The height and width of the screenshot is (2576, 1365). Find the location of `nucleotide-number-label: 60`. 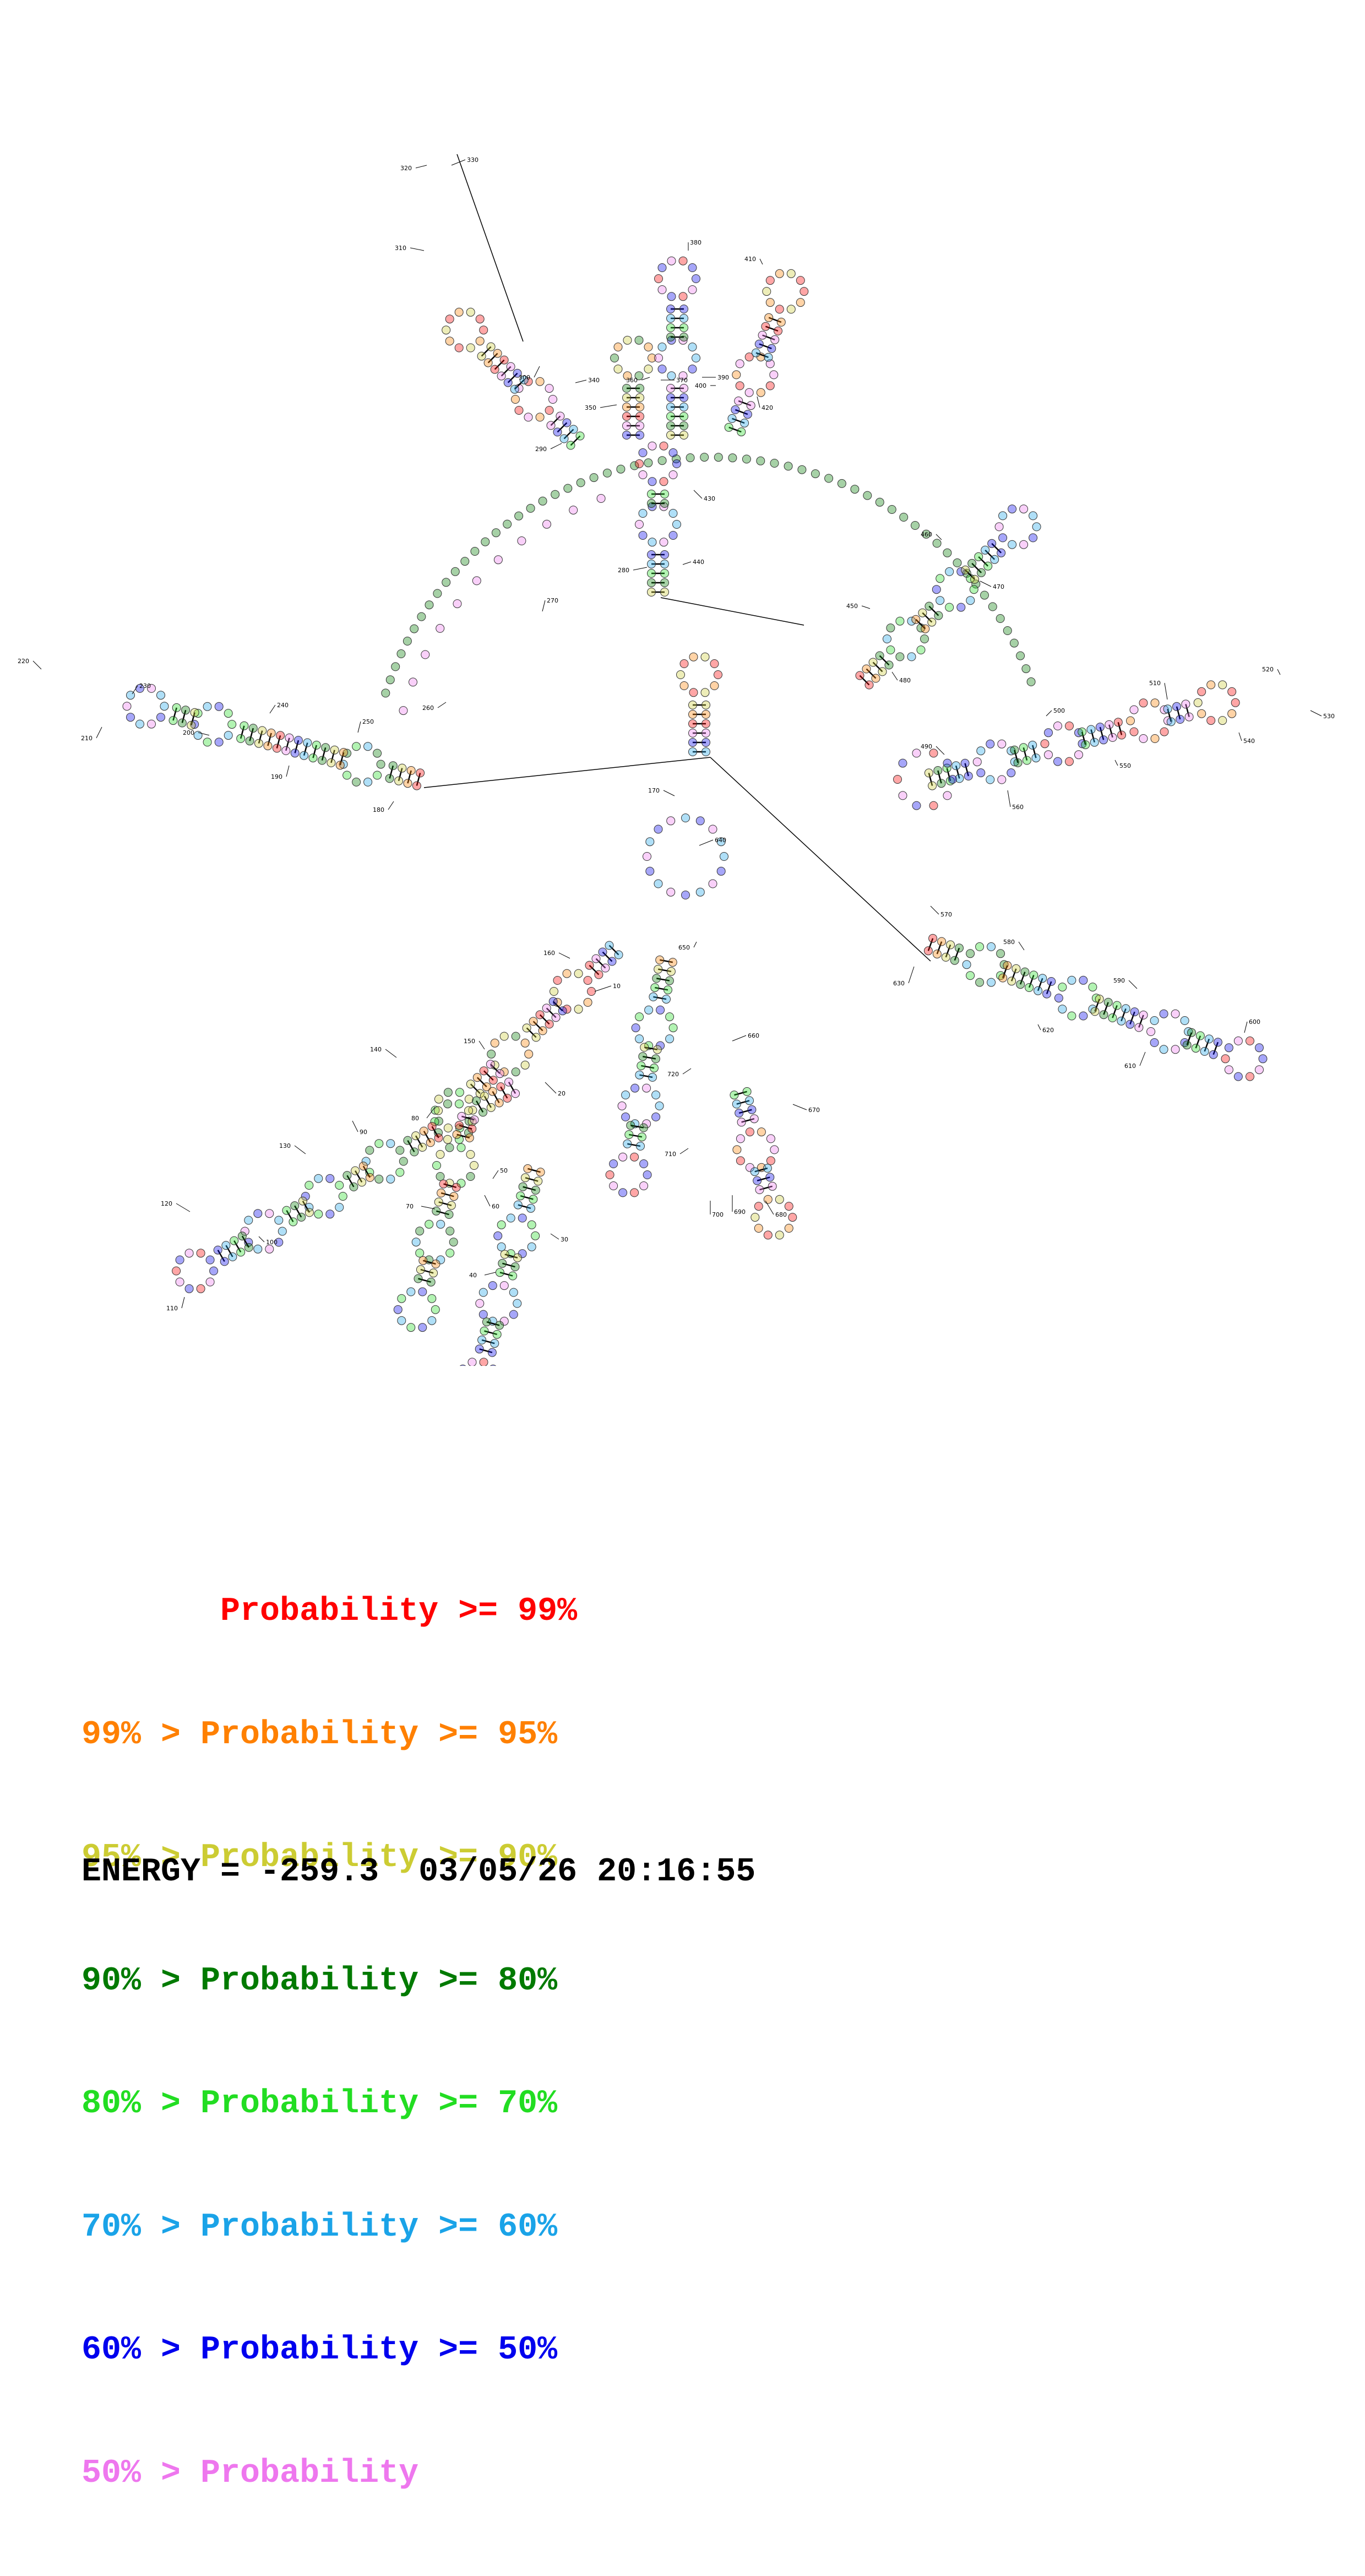

nucleotide-number-label: 60 is located at coordinates (495, 1206).